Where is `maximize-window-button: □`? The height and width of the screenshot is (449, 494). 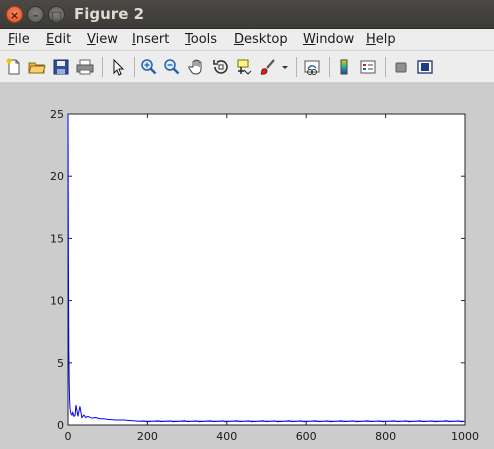 maximize-window-button: □ is located at coordinates (56, 14).